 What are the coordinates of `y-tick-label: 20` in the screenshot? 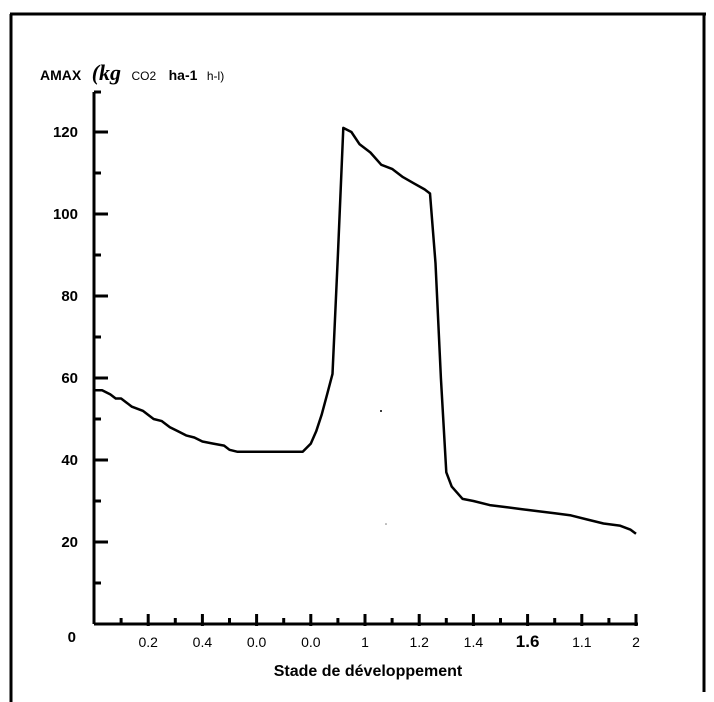 It's located at (69, 542).